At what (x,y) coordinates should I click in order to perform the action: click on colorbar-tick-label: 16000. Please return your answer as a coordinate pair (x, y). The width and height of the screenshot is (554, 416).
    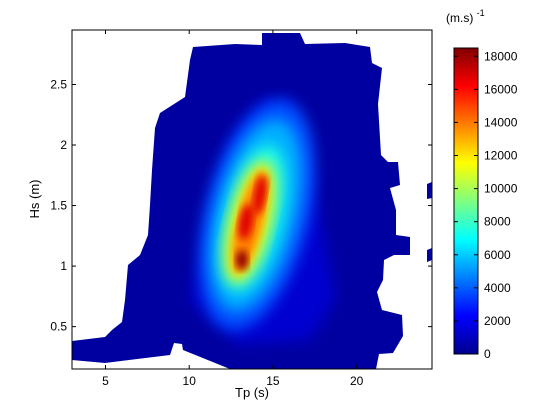
    Looking at the image, I should click on (501, 89).